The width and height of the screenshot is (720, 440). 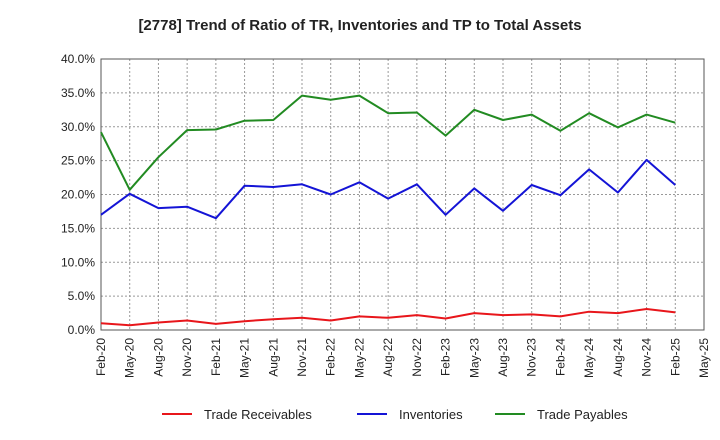 I want to click on y-tick-label: 15.0%, so click(x=78, y=228).